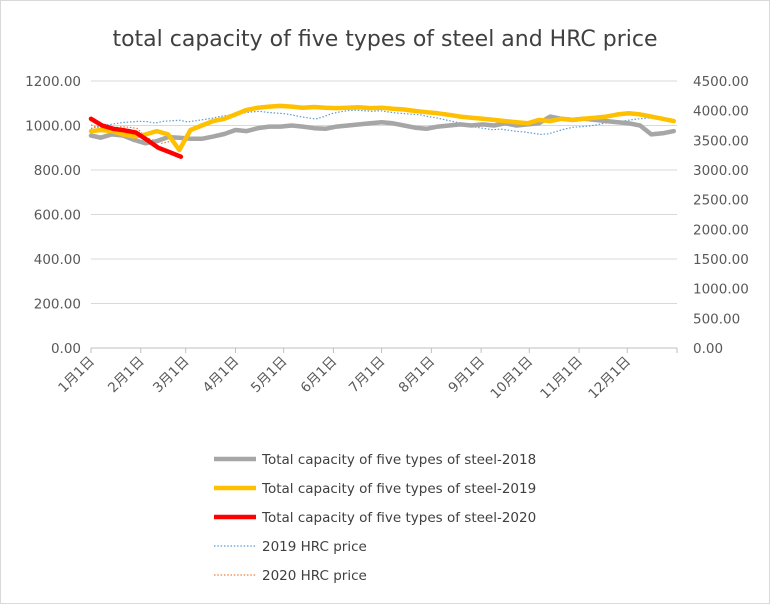  I want to click on x-tick-label: 4月1日, so click(221, 375).